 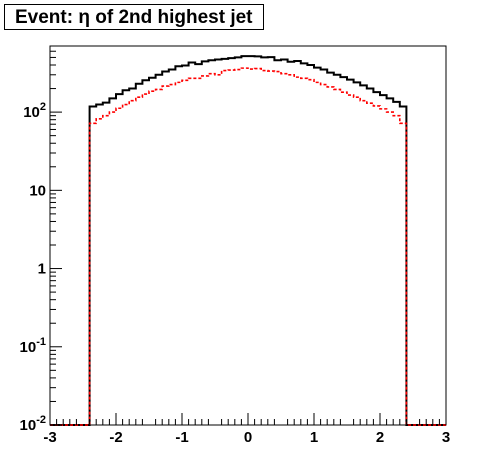 What do you see at coordinates (115, 437) in the screenshot?
I see `x-tick-label: -2` at bounding box center [115, 437].